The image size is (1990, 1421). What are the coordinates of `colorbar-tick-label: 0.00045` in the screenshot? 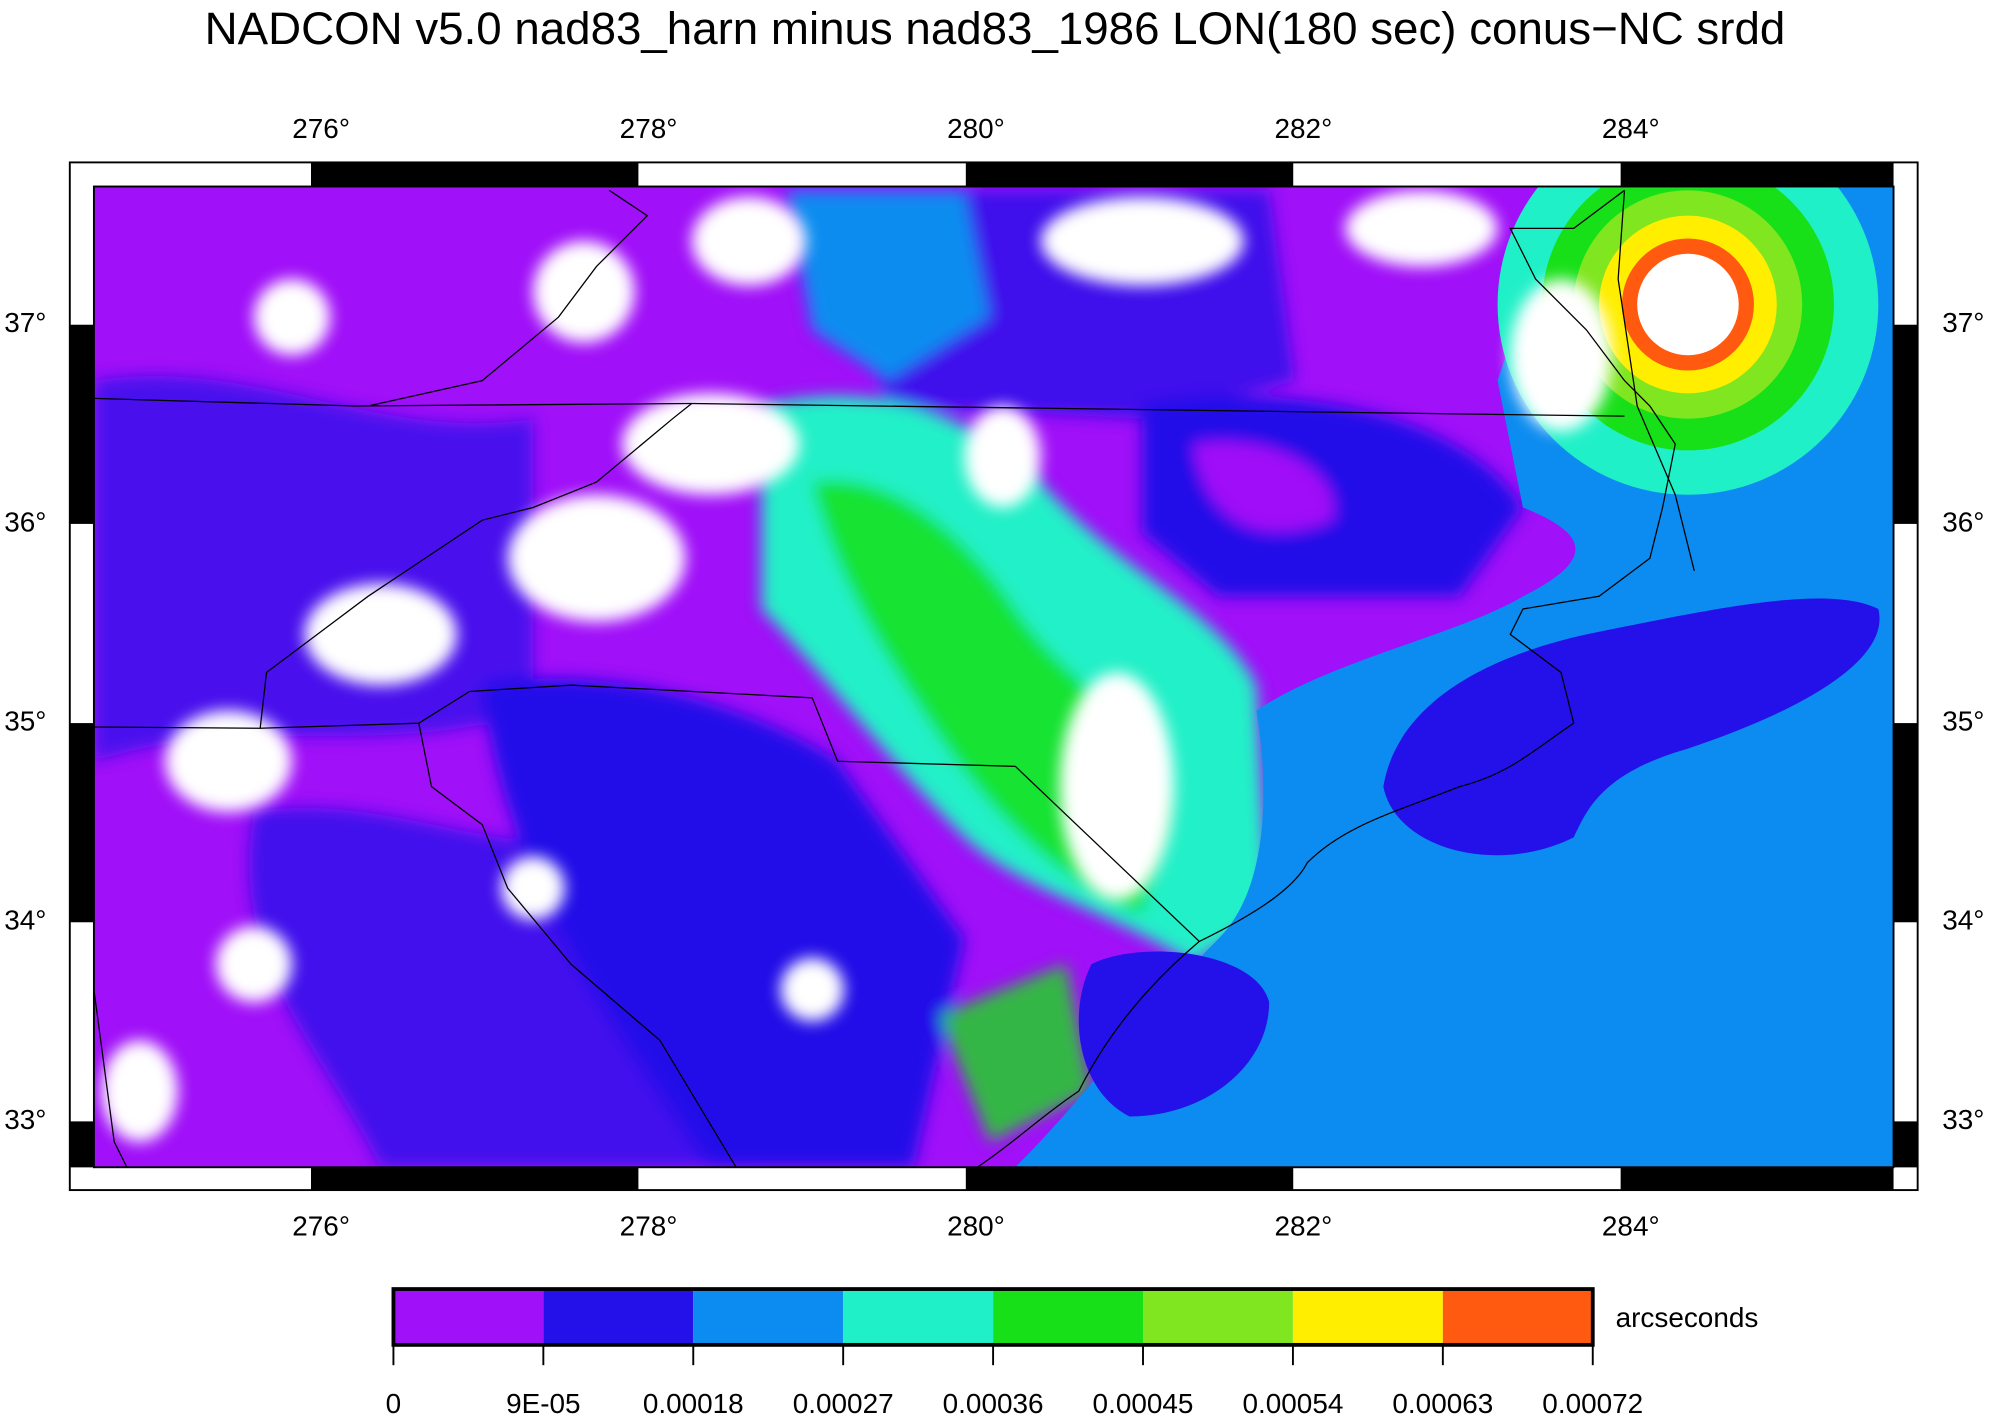 It's located at (1143, 1403).